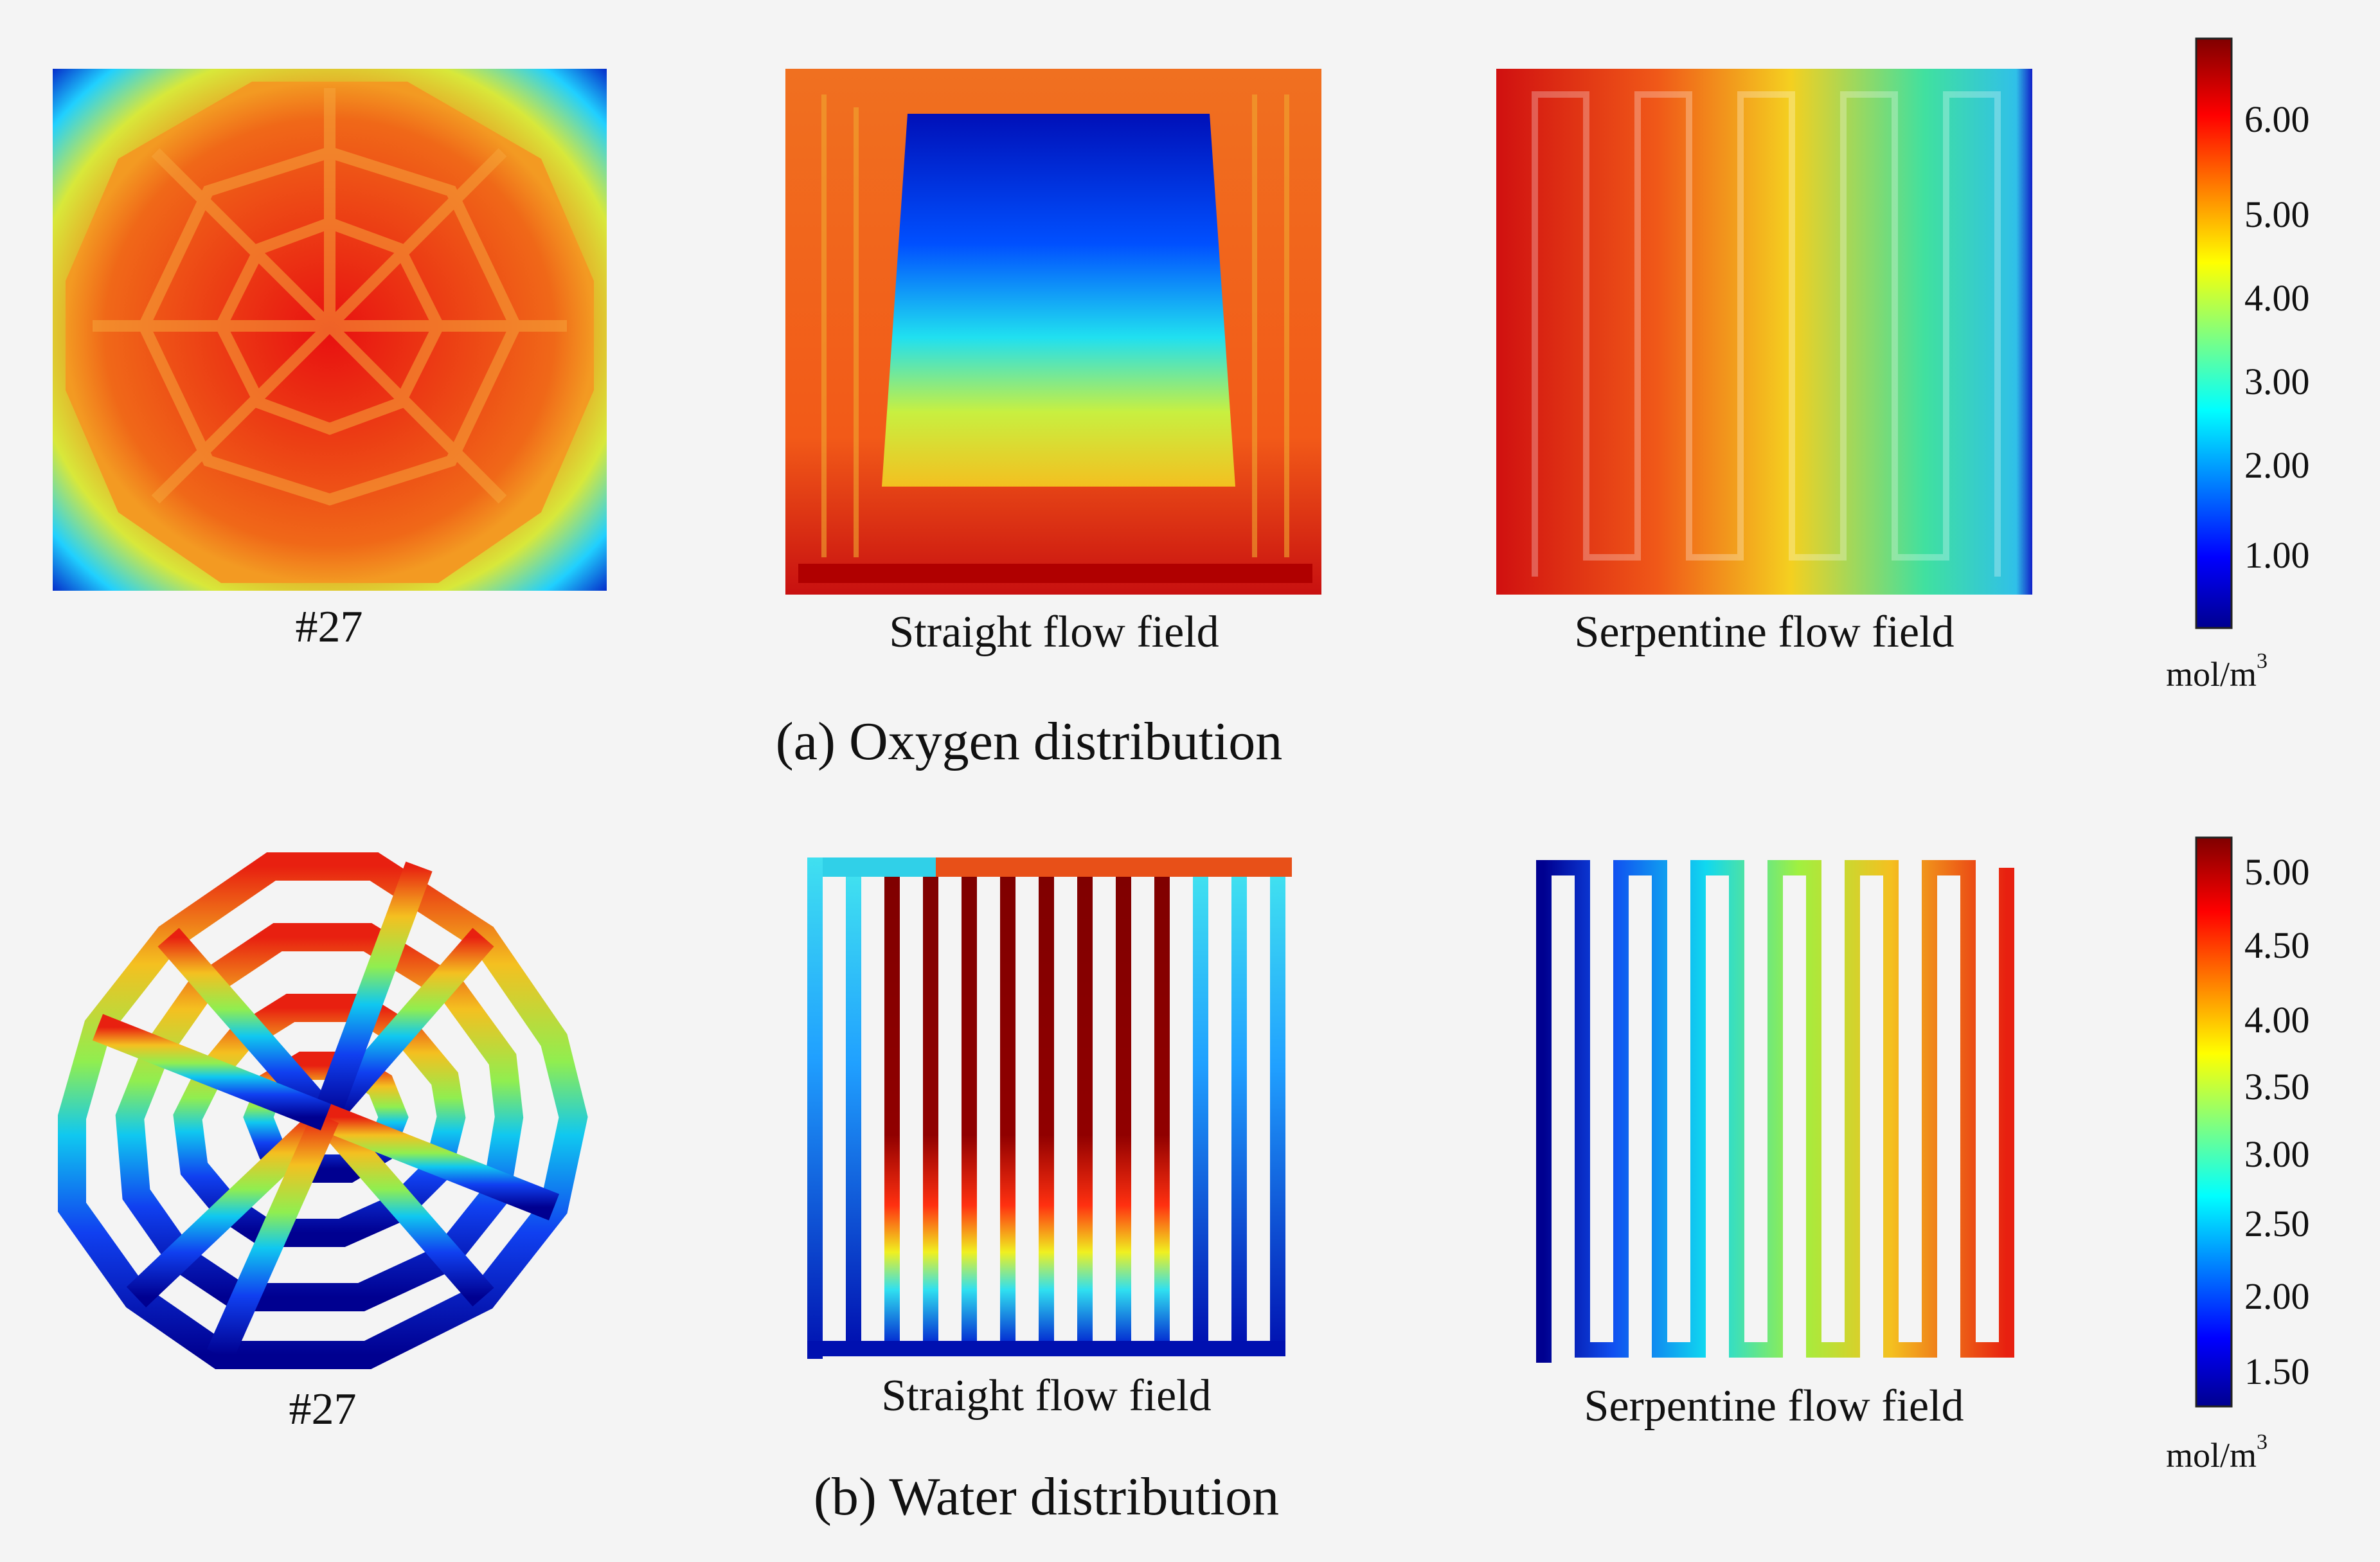 Image resolution: width=2380 pixels, height=1562 pixels. I want to click on water-label-27: #27, so click(323, 1409).